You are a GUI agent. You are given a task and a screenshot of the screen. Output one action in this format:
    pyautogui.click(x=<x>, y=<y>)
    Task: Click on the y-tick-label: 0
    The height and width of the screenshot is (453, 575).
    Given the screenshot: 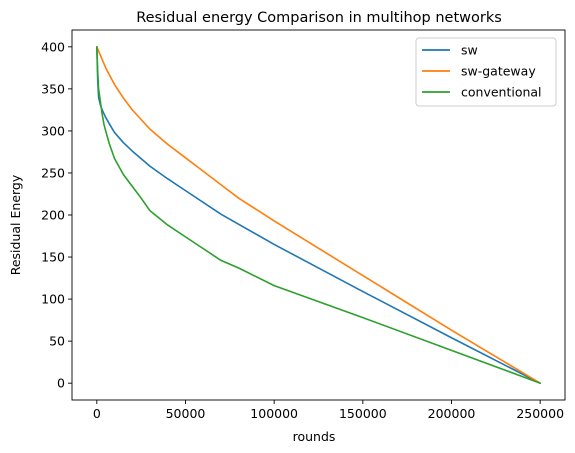 What is the action you would take?
    pyautogui.click(x=61, y=383)
    